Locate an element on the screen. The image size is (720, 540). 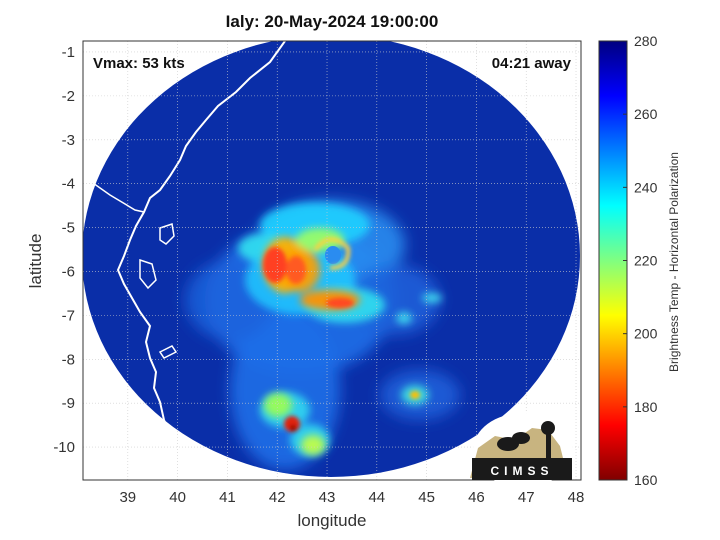
cimss-logo: CIMSS is located at coordinates (521, 450).